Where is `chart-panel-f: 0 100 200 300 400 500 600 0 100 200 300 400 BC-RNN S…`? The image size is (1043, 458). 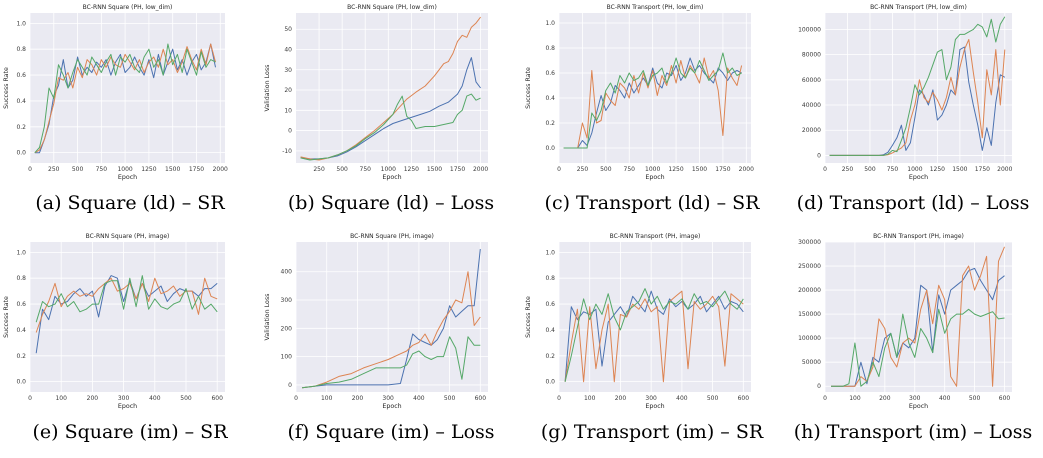 chart-panel-f: 0 100 200 300 400 500 600 0 100 200 300 400 BC-RNN S… is located at coordinates (391, 343).